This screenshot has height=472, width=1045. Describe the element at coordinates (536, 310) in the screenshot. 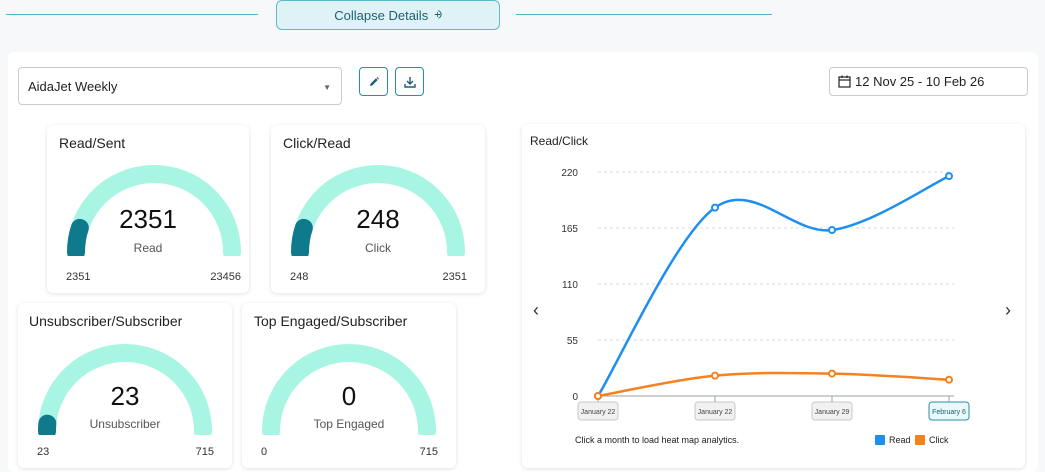

I see `chevron-left-icon: ‹` at that location.